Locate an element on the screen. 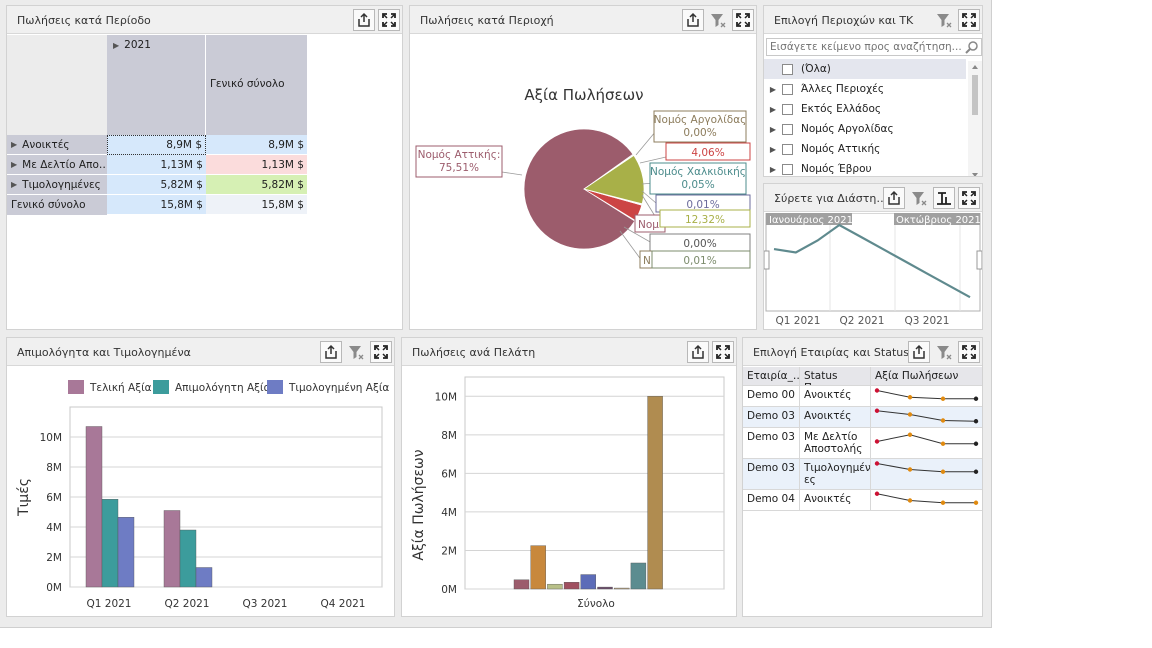  interval-button is located at coordinates (944, 198).